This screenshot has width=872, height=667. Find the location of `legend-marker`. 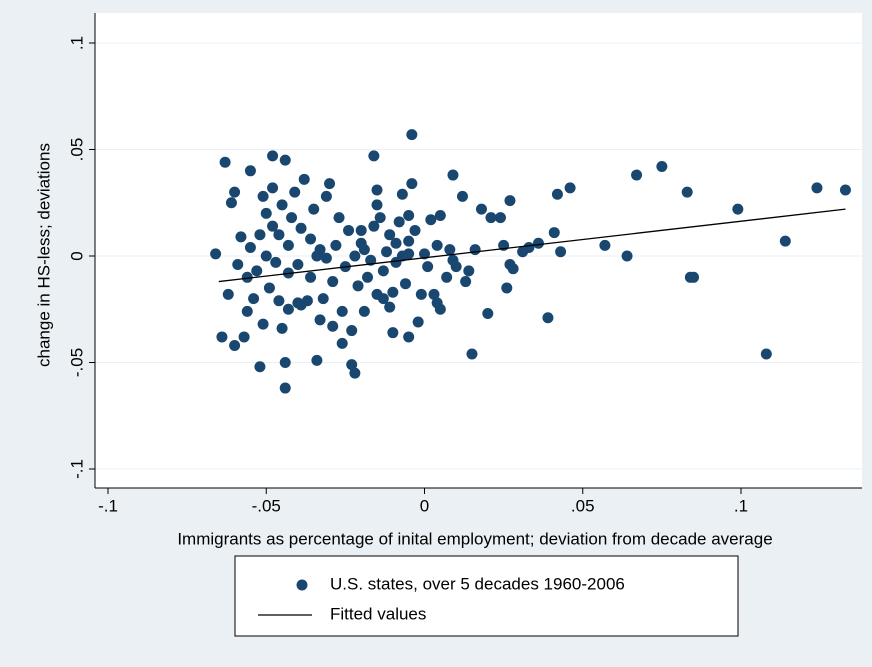

legend-marker is located at coordinates (302, 585).